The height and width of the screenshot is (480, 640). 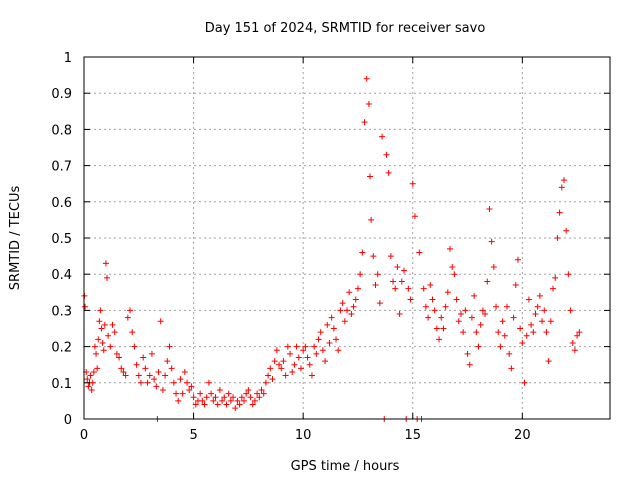 I want to click on y-tick-label: 0.2, so click(x=61, y=348).